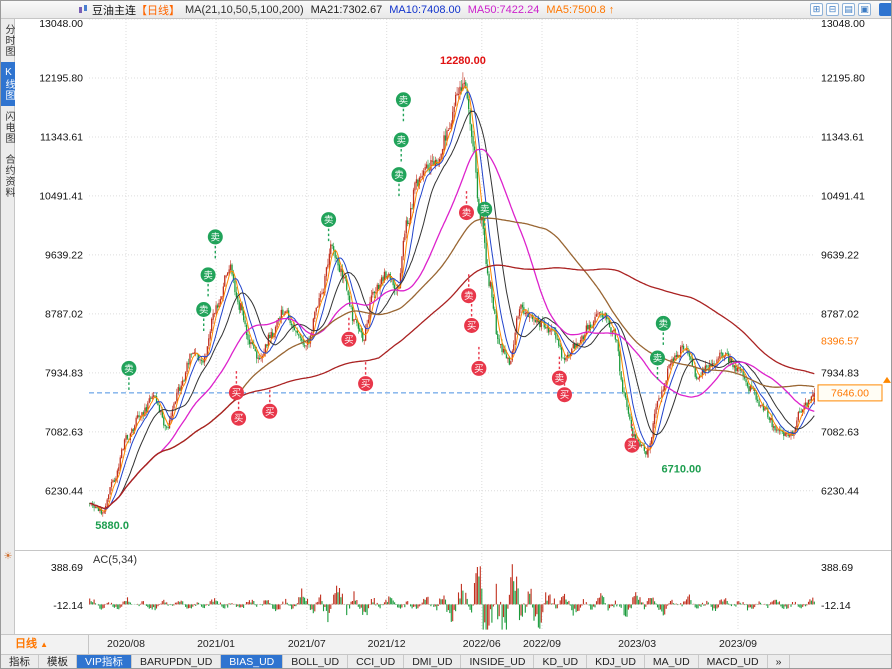 The image size is (892, 669). I want to click on toolbar-tab-11: KDJ_UD, so click(616, 661).